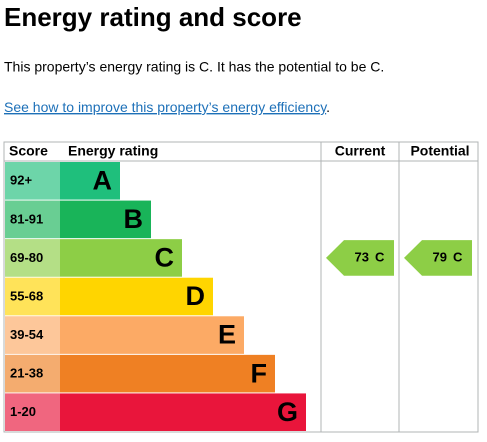 The height and width of the screenshot is (442, 487). What do you see at coordinates (103, 180) in the screenshot?
I see `rating-letter: A` at bounding box center [103, 180].